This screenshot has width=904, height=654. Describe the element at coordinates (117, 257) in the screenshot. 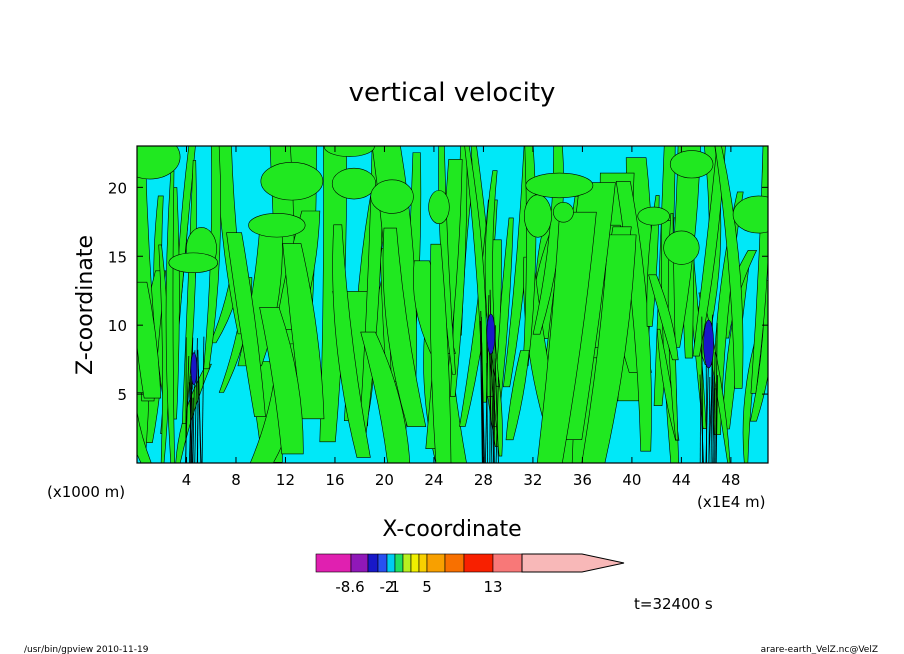

I see `y-tick-label: 15` at that location.